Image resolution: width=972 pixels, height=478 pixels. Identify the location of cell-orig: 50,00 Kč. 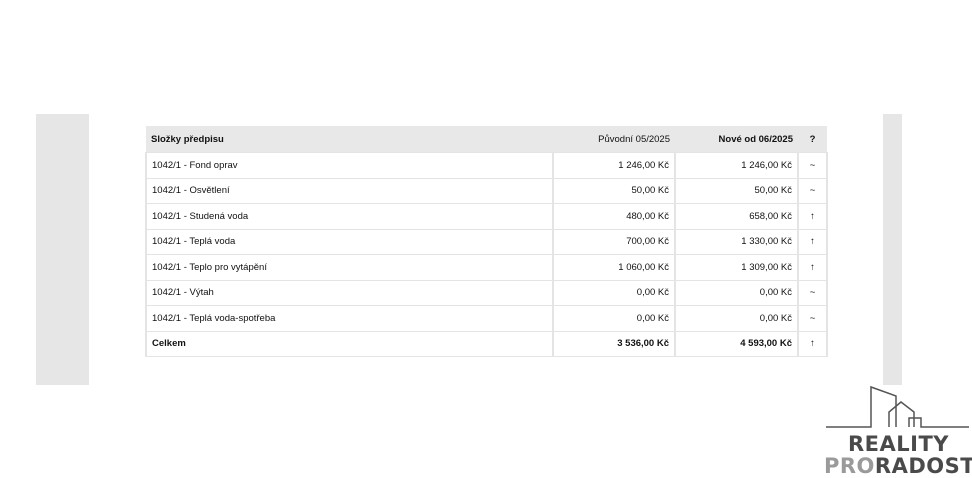
(614, 190).